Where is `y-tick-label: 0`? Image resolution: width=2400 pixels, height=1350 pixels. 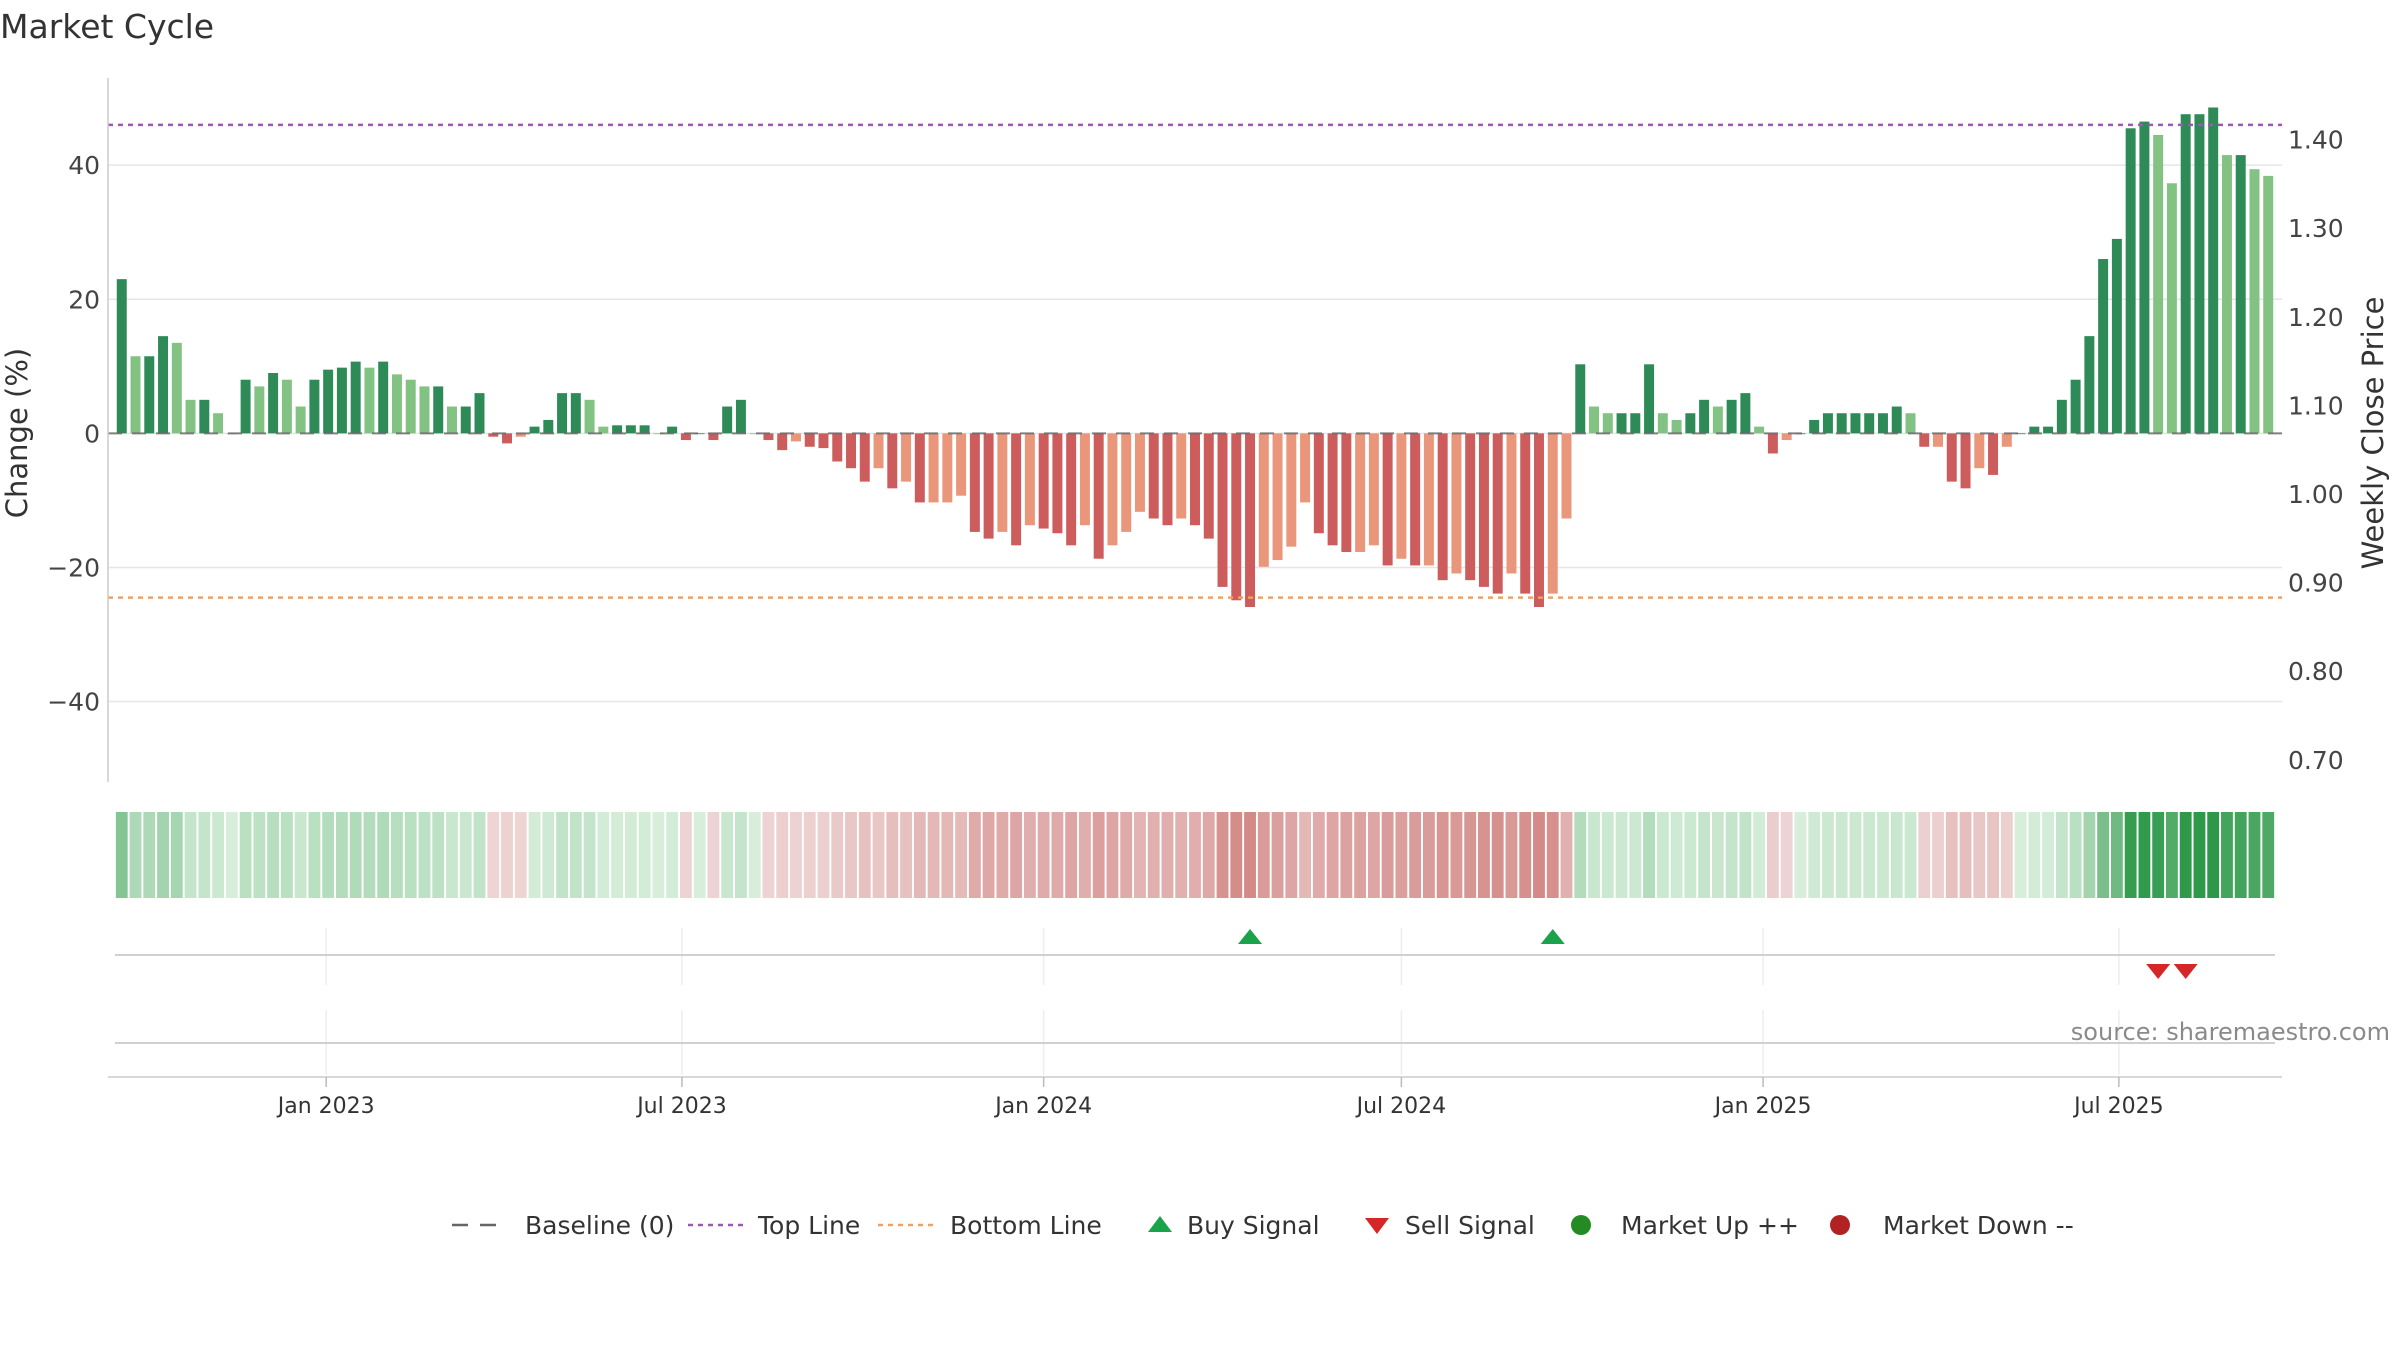
y-tick-label: 0 is located at coordinates (92, 433).